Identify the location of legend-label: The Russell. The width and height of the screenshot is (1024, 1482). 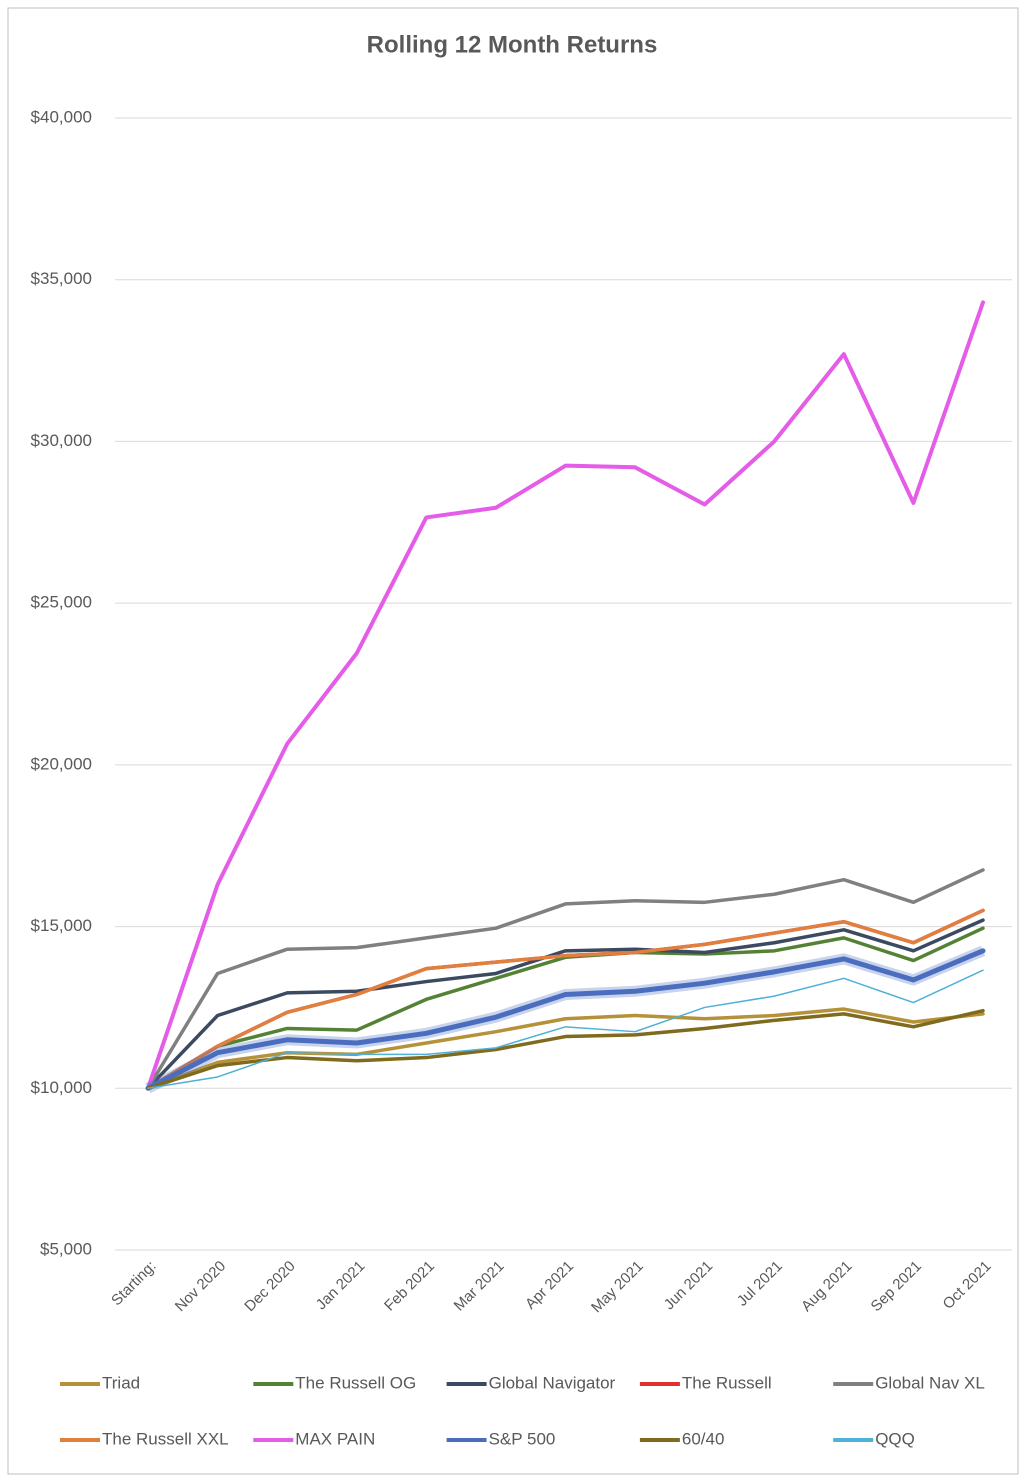
(727, 1382).